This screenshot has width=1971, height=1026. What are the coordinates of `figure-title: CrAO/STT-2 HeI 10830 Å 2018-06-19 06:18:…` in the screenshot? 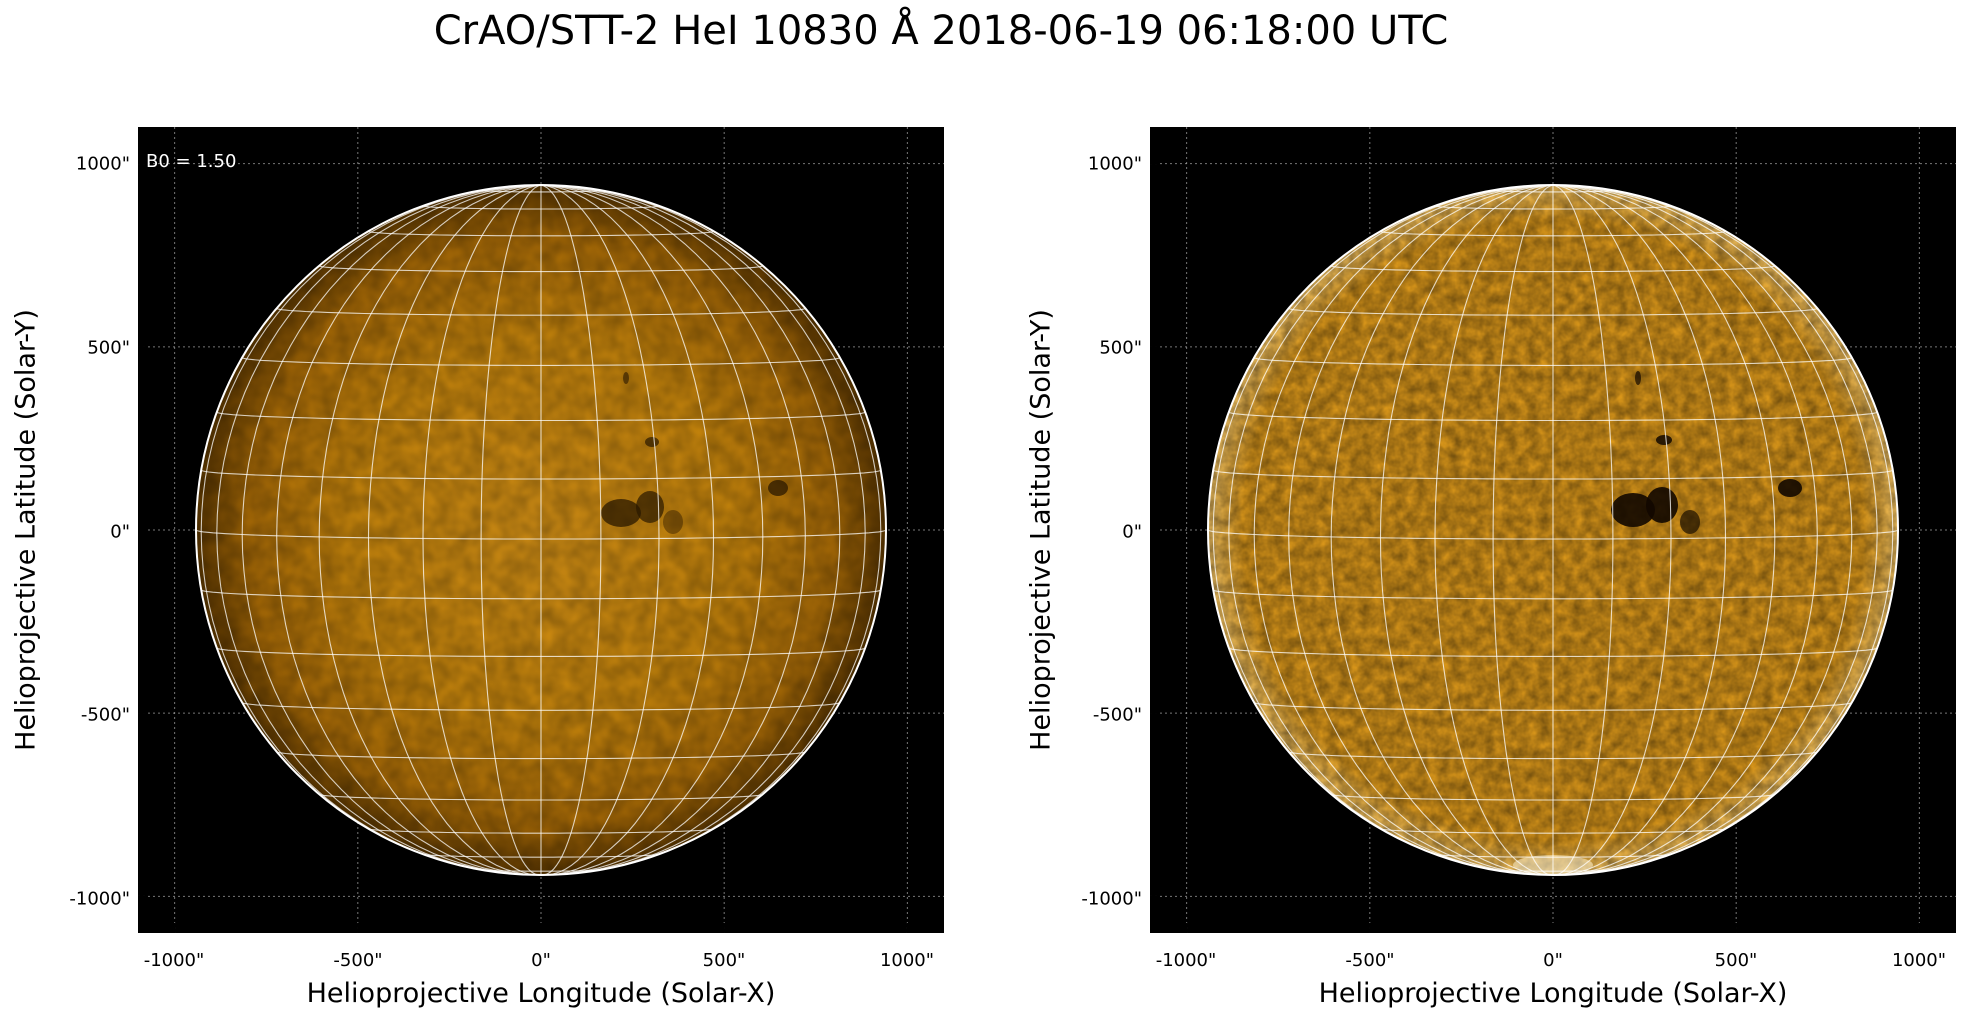 It's located at (941, 31).